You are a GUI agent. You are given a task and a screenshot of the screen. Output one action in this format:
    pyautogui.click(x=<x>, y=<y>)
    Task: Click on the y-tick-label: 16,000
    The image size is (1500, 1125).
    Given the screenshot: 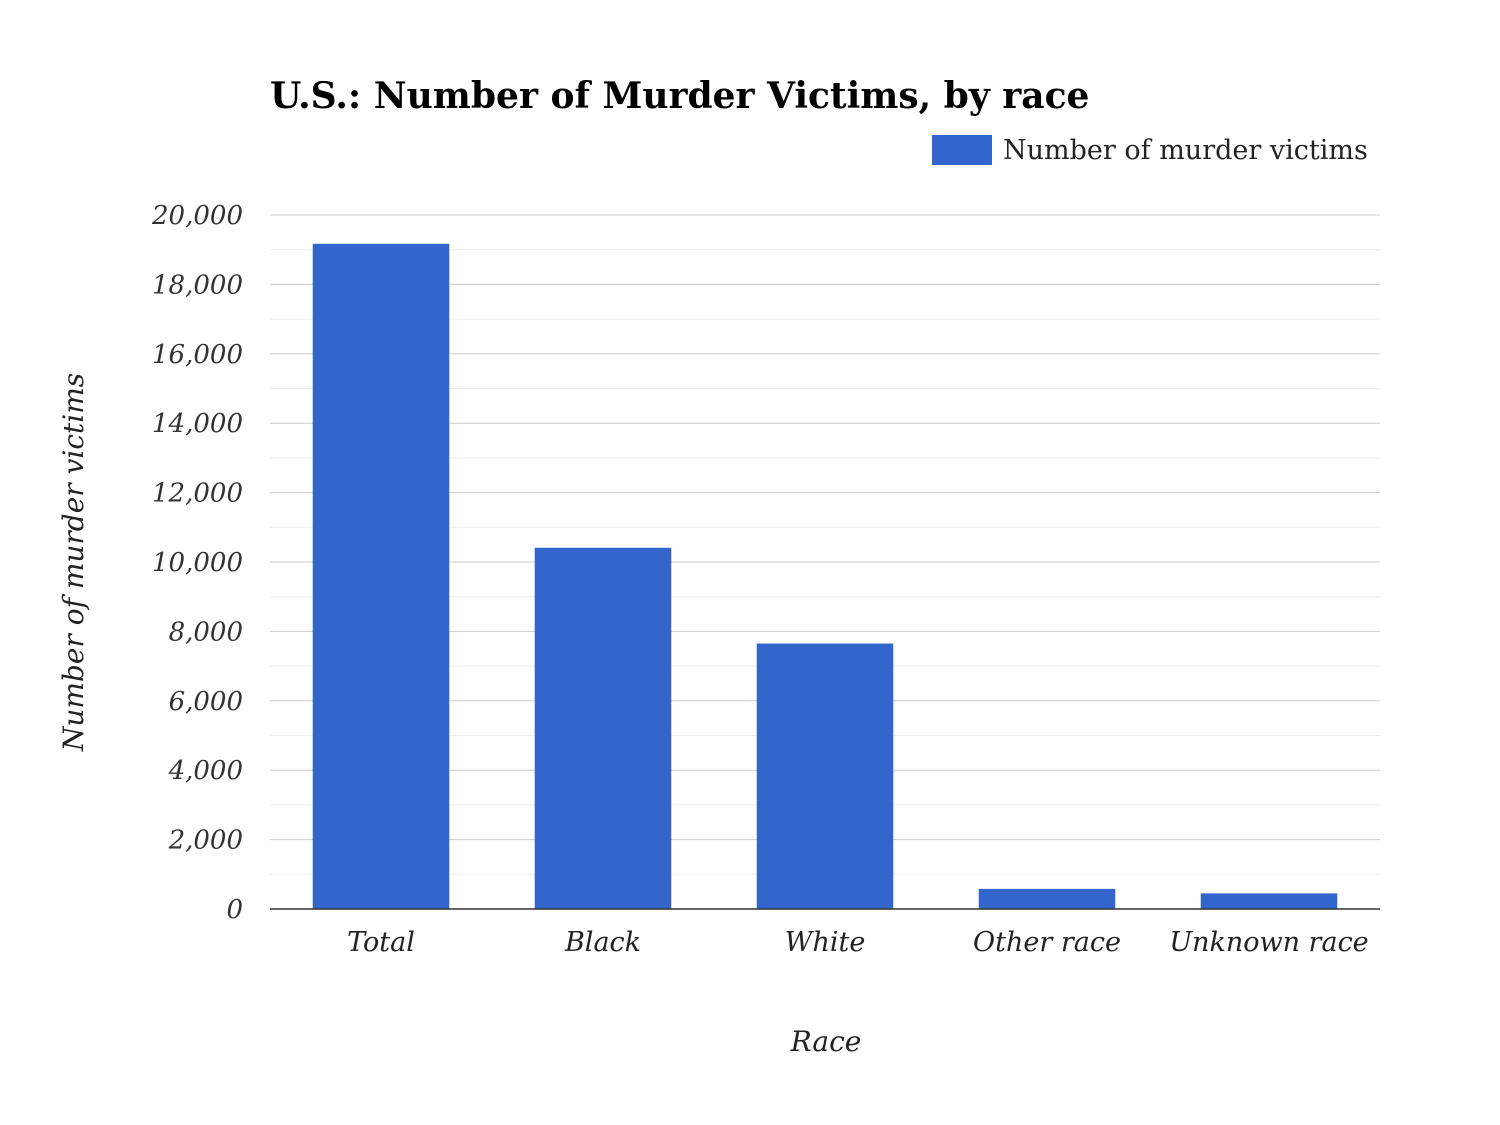 What is the action you would take?
    pyautogui.click(x=197, y=355)
    